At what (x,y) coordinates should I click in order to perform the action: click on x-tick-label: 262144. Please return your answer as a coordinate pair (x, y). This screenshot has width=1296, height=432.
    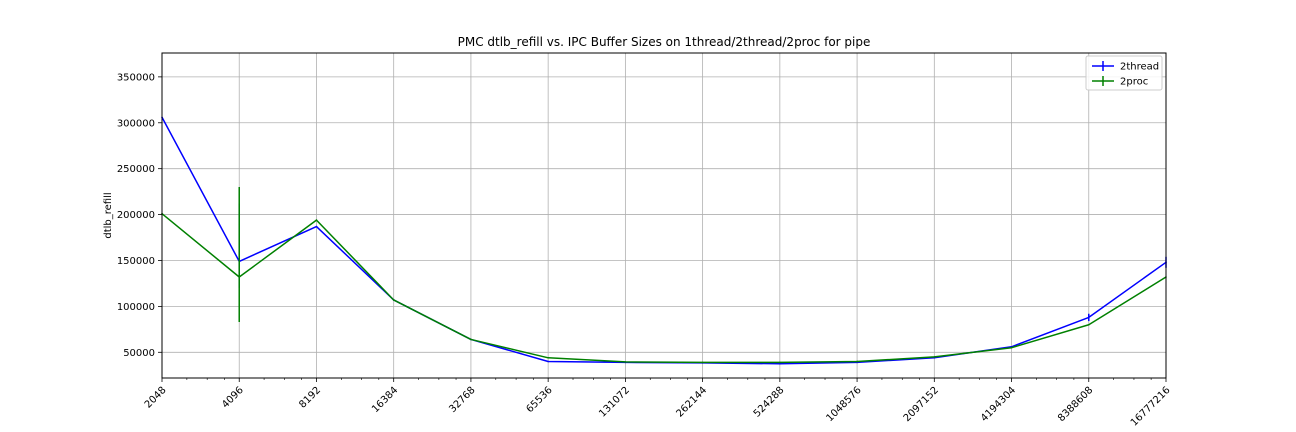
    Looking at the image, I should click on (691, 402).